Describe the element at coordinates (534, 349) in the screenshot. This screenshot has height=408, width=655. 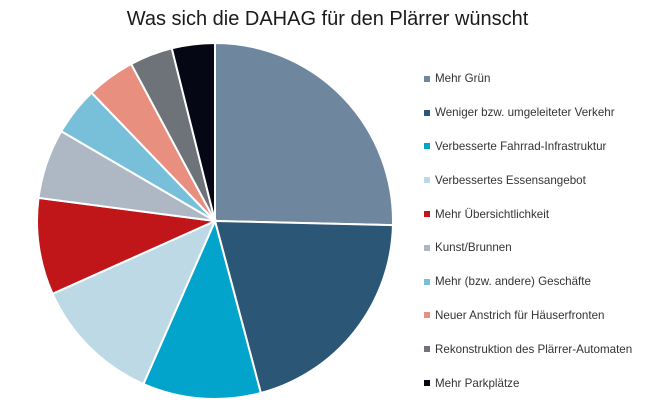
I see `legend-label: Rekonstruktion des Plärrer-Automaten` at that location.